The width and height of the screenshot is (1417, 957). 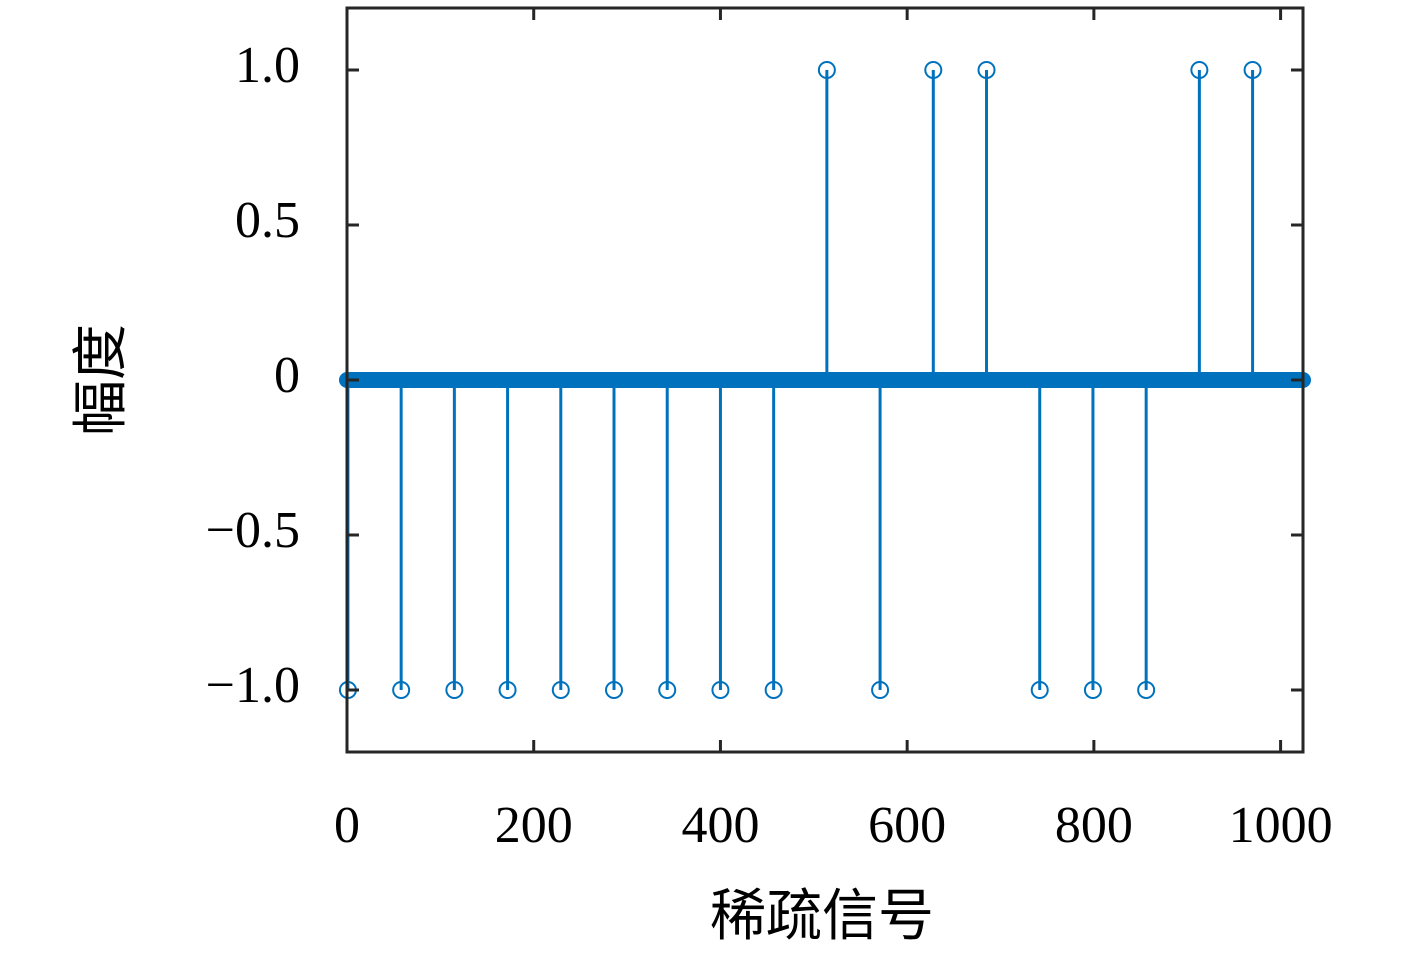 I want to click on y-axis-label: 幅度, so click(x=101, y=380).